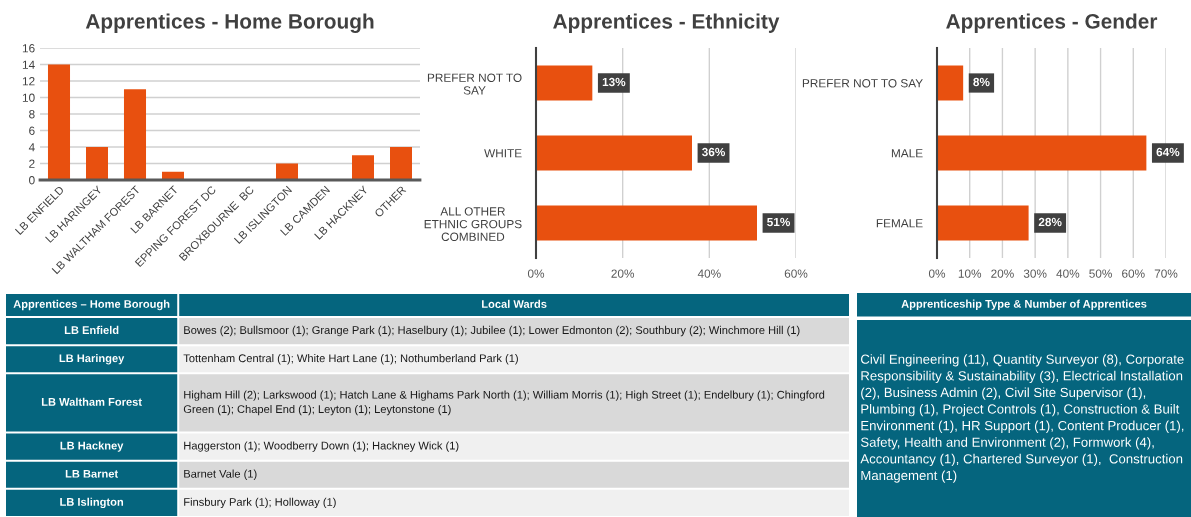 This screenshot has width=1191, height=517. What do you see at coordinates (514, 303) in the screenshot?
I see `category-label: Local Wards` at bounding box center [514, 303].